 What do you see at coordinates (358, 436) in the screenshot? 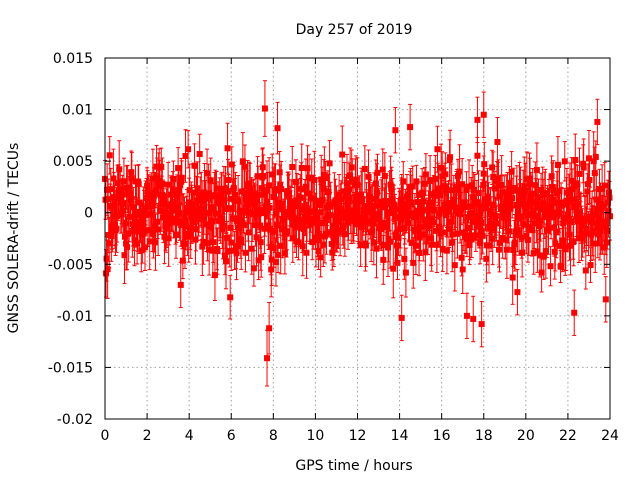
I see `x-tick-label: 12` at bounding box center [358, 436].